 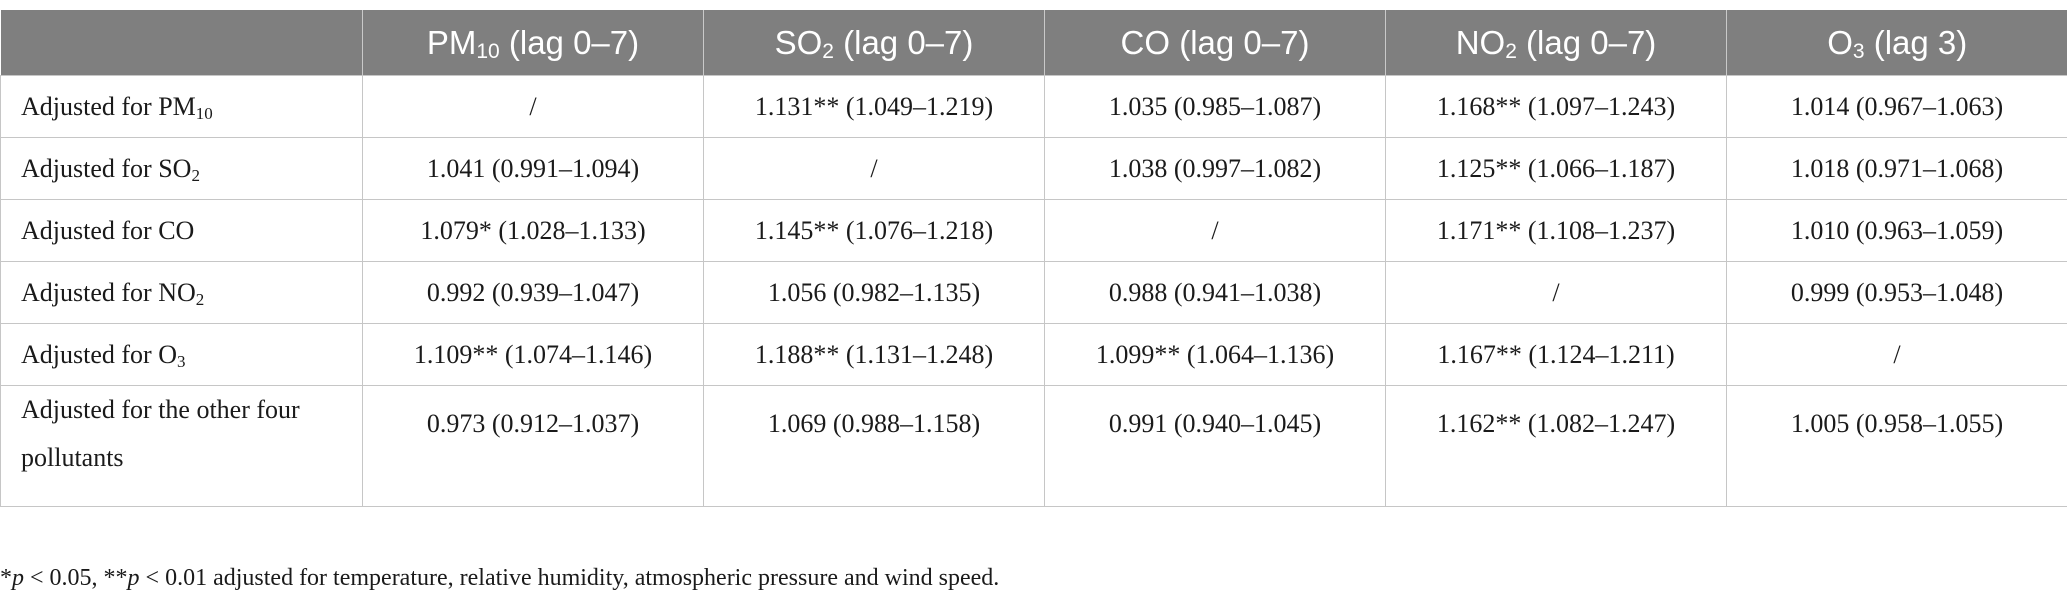 I want to click on table-cell: 0.973 (0.912–1.037), so click(x=533, y=446).